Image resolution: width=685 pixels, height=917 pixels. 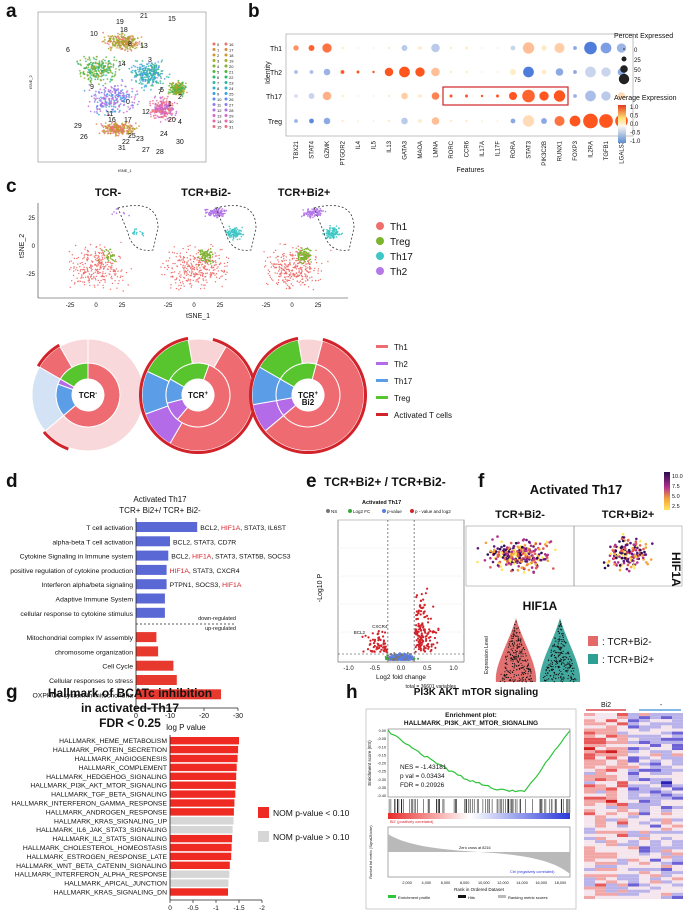 I want to click on y-axis-label: tSNE_2, so click(x=30, y=81).